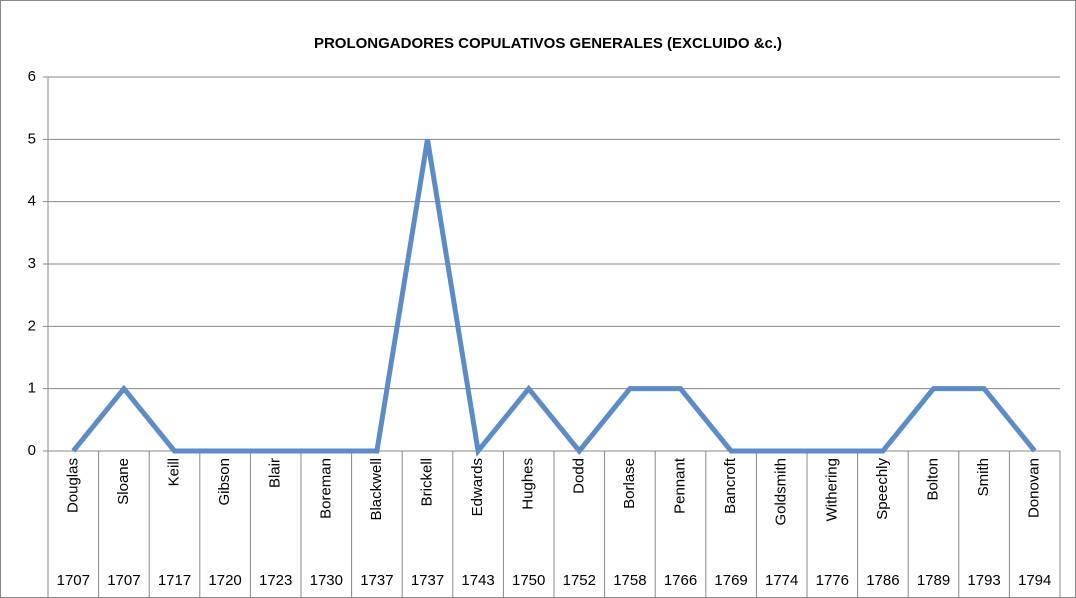 This screenshot has height=598, width=1076. Describe the element at coordinates (224, 482) in the screenshot. I see `x-tick-label: Gibson` at that location.